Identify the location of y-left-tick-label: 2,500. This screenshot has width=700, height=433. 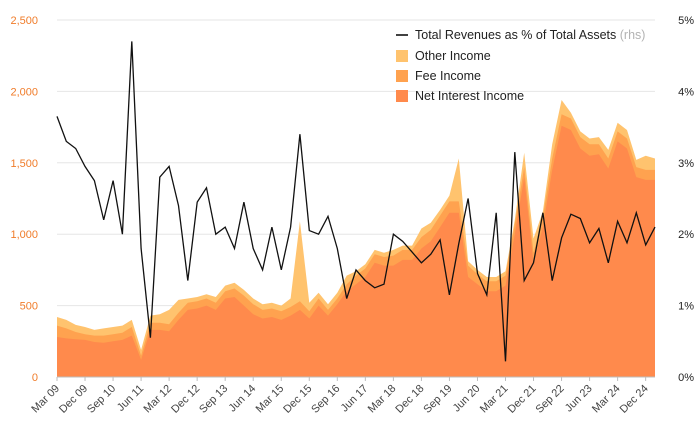
(24, 21).